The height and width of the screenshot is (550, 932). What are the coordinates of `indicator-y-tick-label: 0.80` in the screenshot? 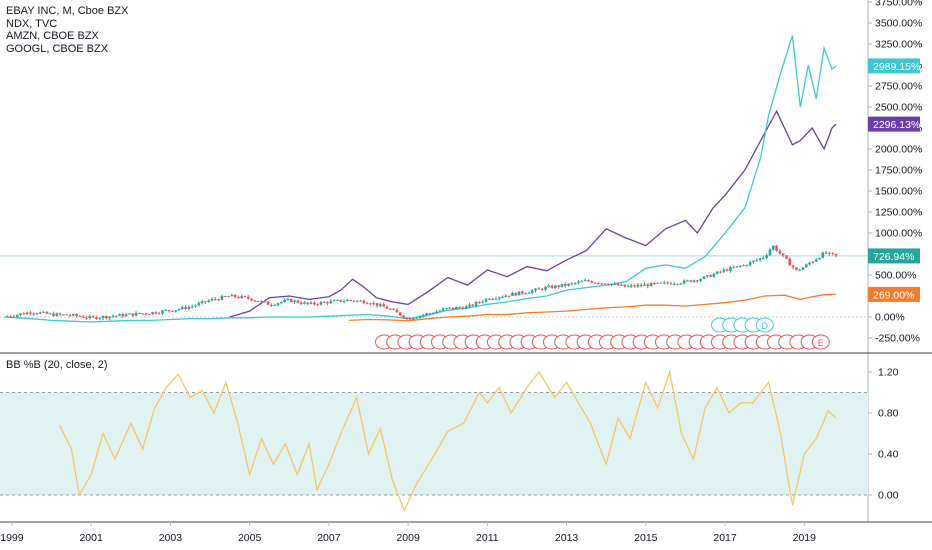 It's located at (888, 414).